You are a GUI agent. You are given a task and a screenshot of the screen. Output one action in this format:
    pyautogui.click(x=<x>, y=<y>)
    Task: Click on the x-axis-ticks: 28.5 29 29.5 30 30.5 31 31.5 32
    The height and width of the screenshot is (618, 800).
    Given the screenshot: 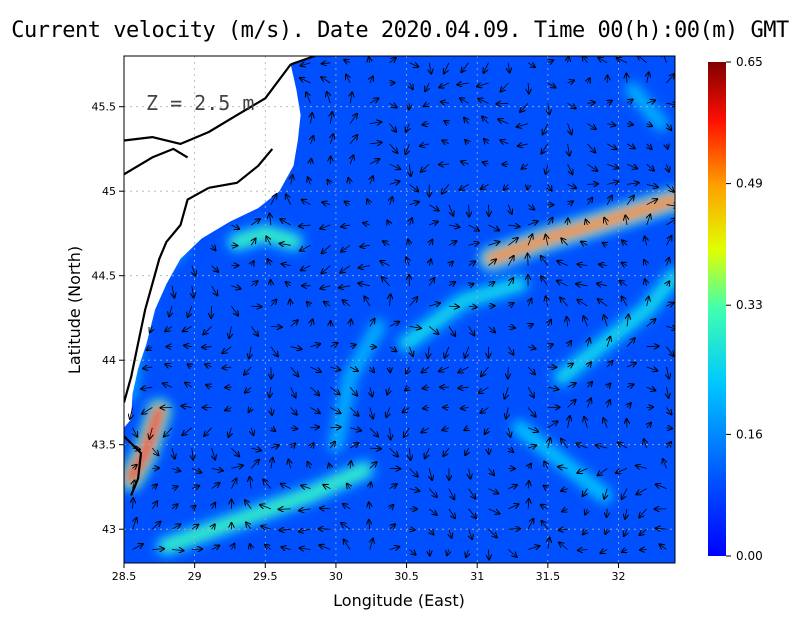 What is the action you would take?
    pyautogui.click(x=368, y=573)
    